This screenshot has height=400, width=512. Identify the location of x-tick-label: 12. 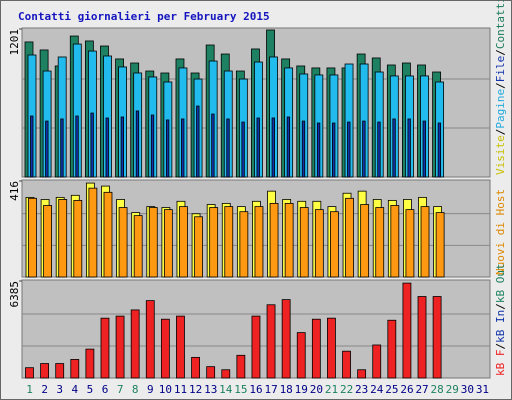
(195, 389).